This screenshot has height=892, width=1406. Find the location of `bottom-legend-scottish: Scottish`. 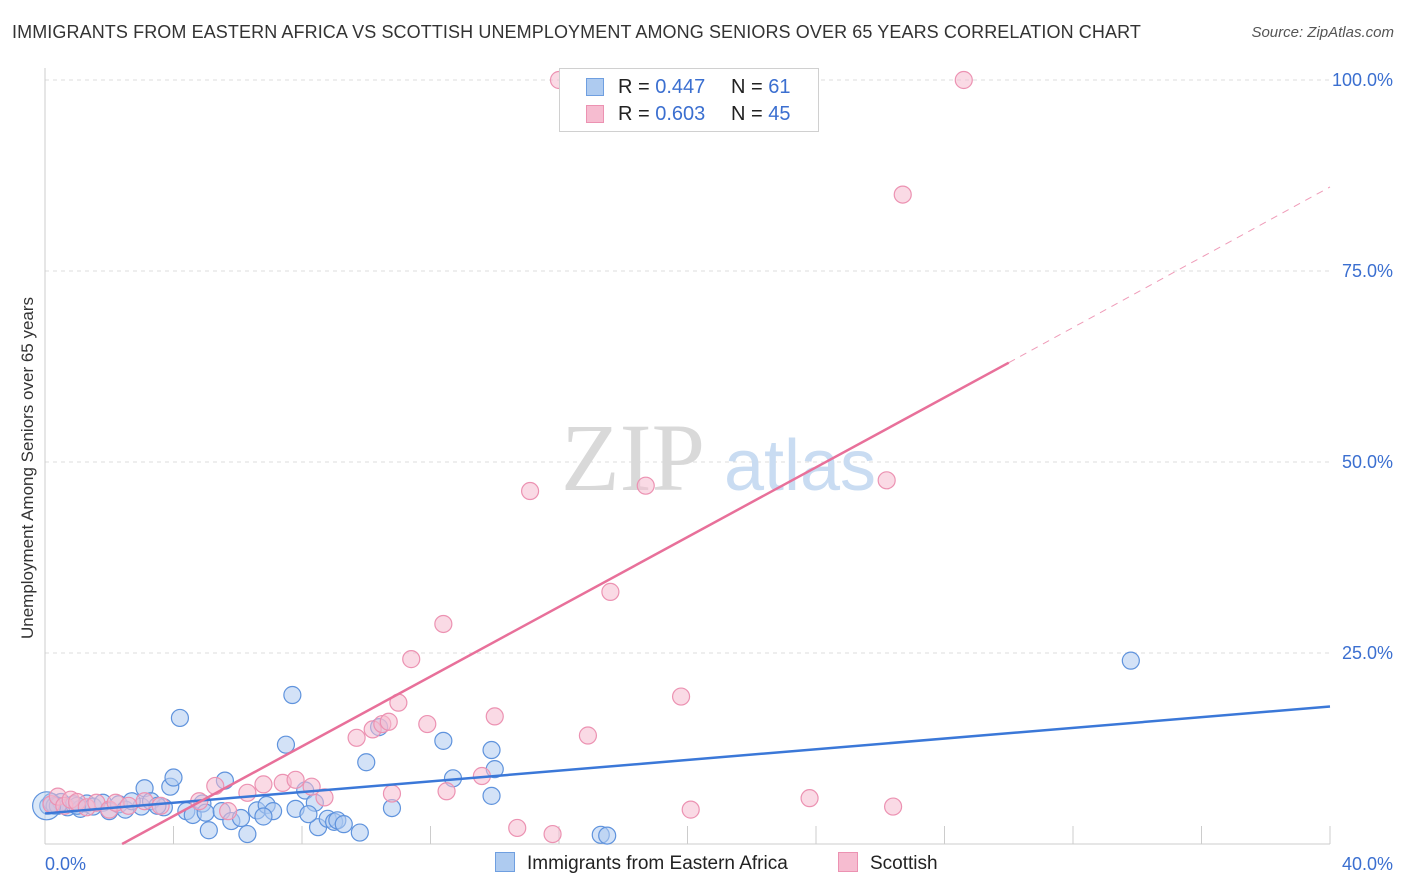

bottom-legend-scottish: Scottish is located at coordinates (888, 863).